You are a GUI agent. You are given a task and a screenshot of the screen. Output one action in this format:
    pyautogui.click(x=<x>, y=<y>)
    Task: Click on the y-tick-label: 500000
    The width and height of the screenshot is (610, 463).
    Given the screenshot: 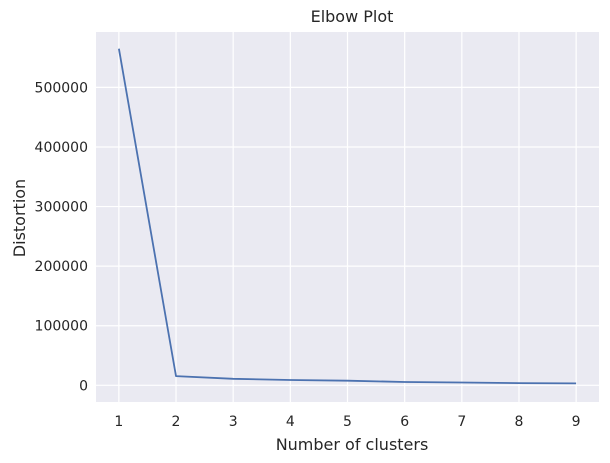 What is the action you would take?
    pyautogui.click(x=61, y=88)
    